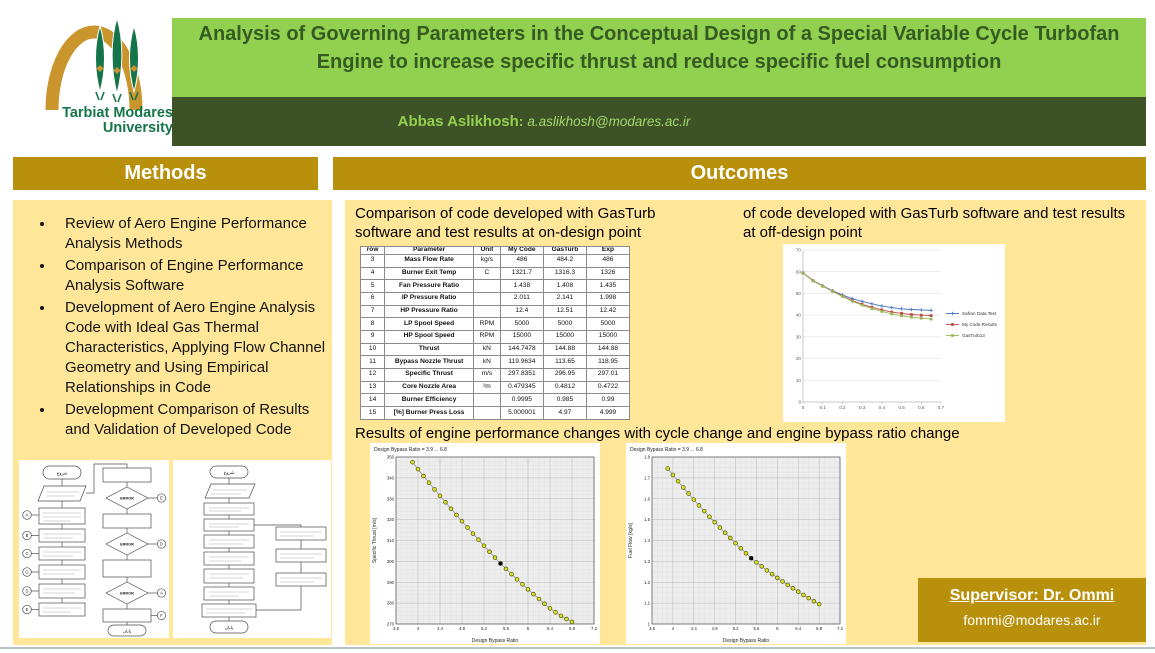  Describe the element at coordinates (418, 628) in the screenshot. I see `svg-text: 4` at that location.